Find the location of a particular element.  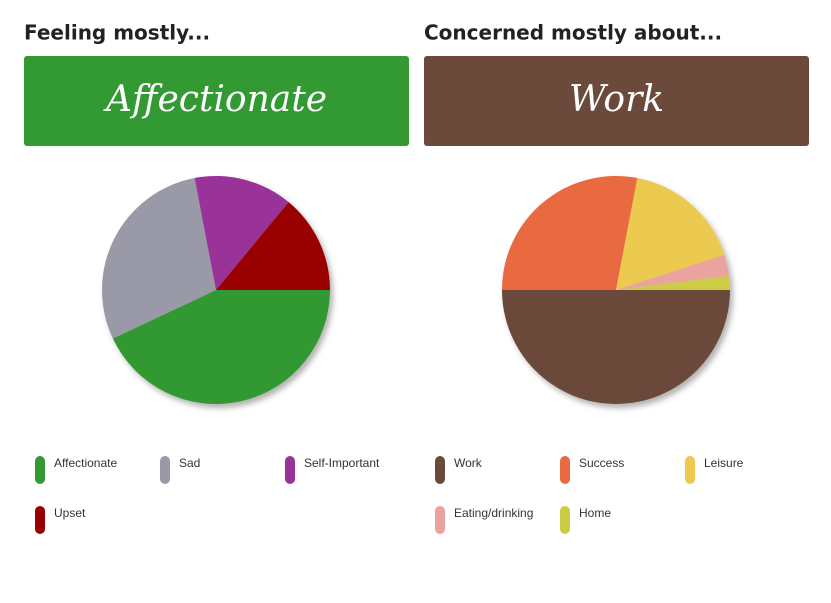

legend-label: Home is located at coordinates (595, 513).